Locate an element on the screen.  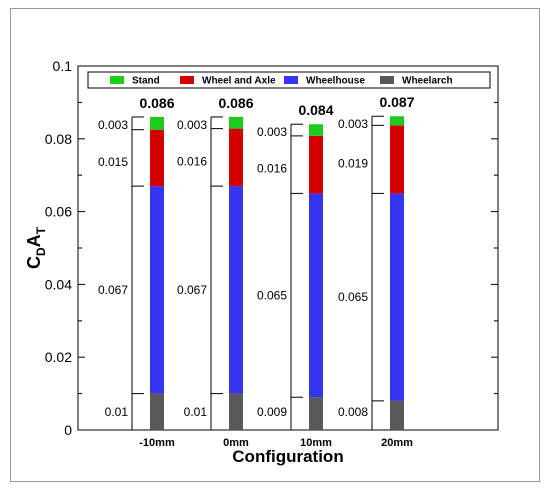
legend: Stand Wheel and Axle Wheelhouse Wheelarch is located at coordinates (289, 80).